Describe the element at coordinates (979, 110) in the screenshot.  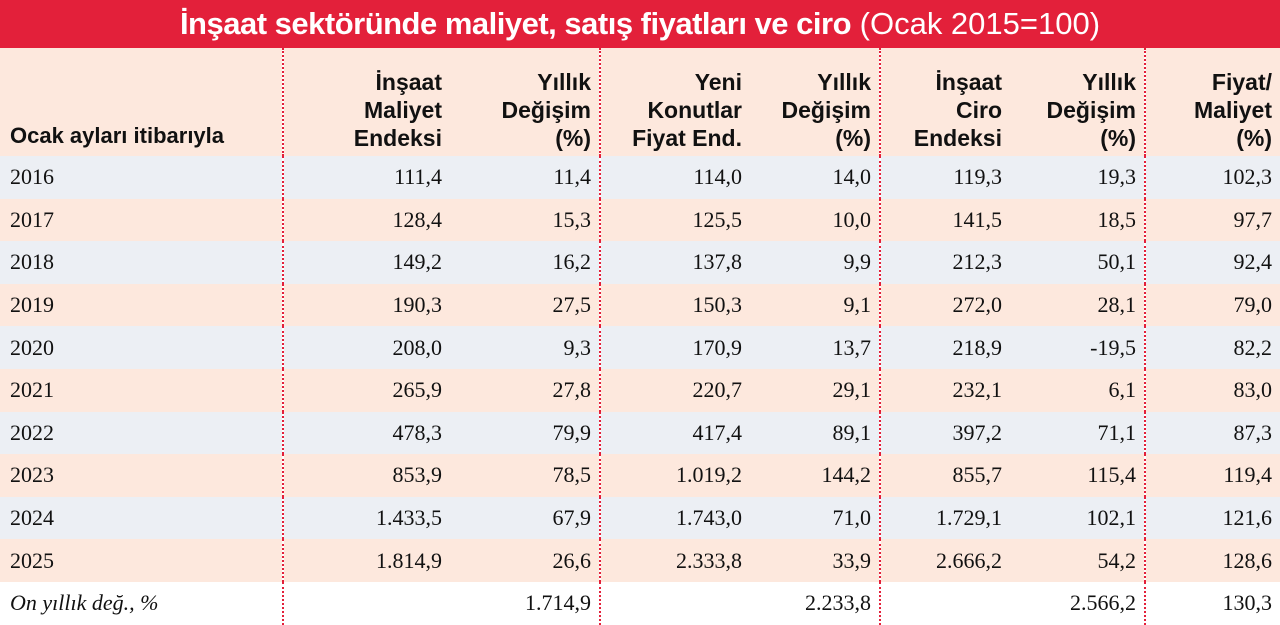
I see `header-line: Ciro` at that location.